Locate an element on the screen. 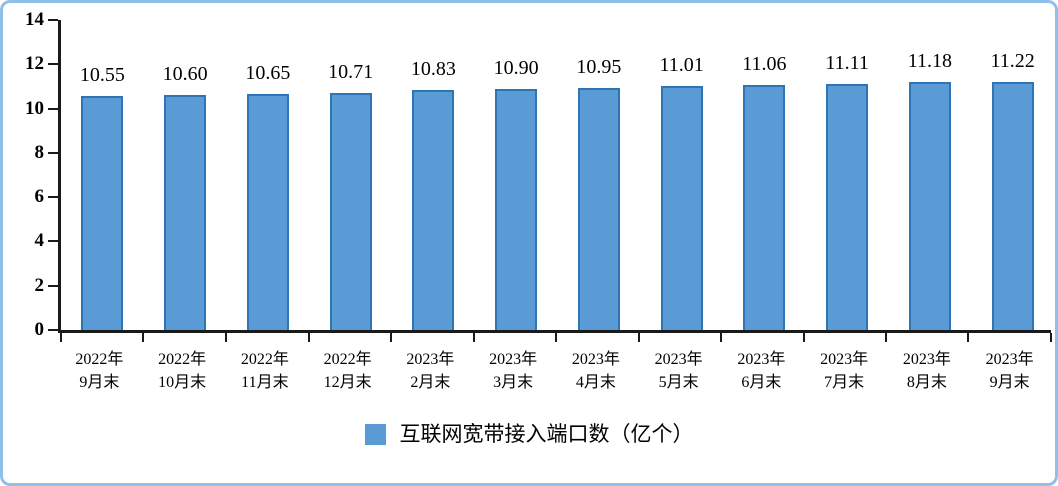 This screenshot has width=1058, height=486. legend-label: 互联网宽带接入端口数（亿个） is located at coordinates (546, 434).